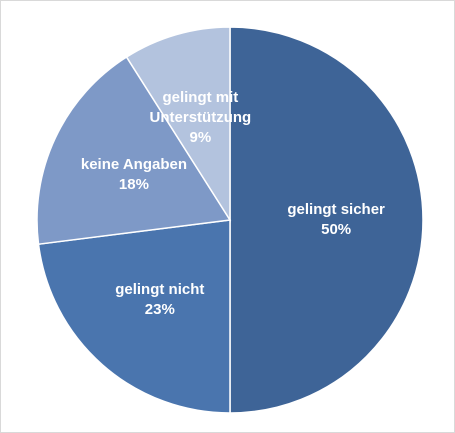 The width and height of the screenshot is (455, 433). I want to click on category-label: gelingt mit Unterstützung, so click(200, 108).